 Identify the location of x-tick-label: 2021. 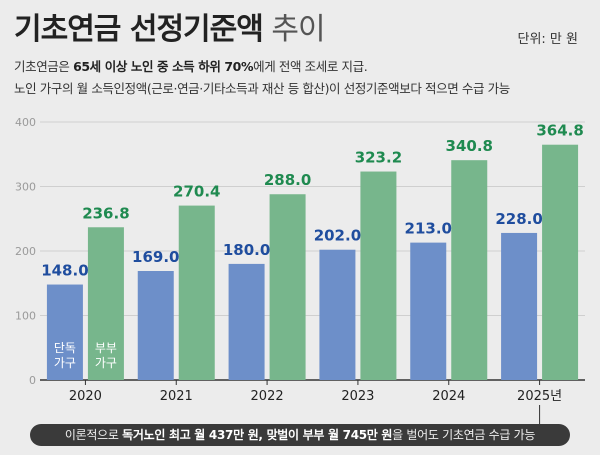
(176, 396).